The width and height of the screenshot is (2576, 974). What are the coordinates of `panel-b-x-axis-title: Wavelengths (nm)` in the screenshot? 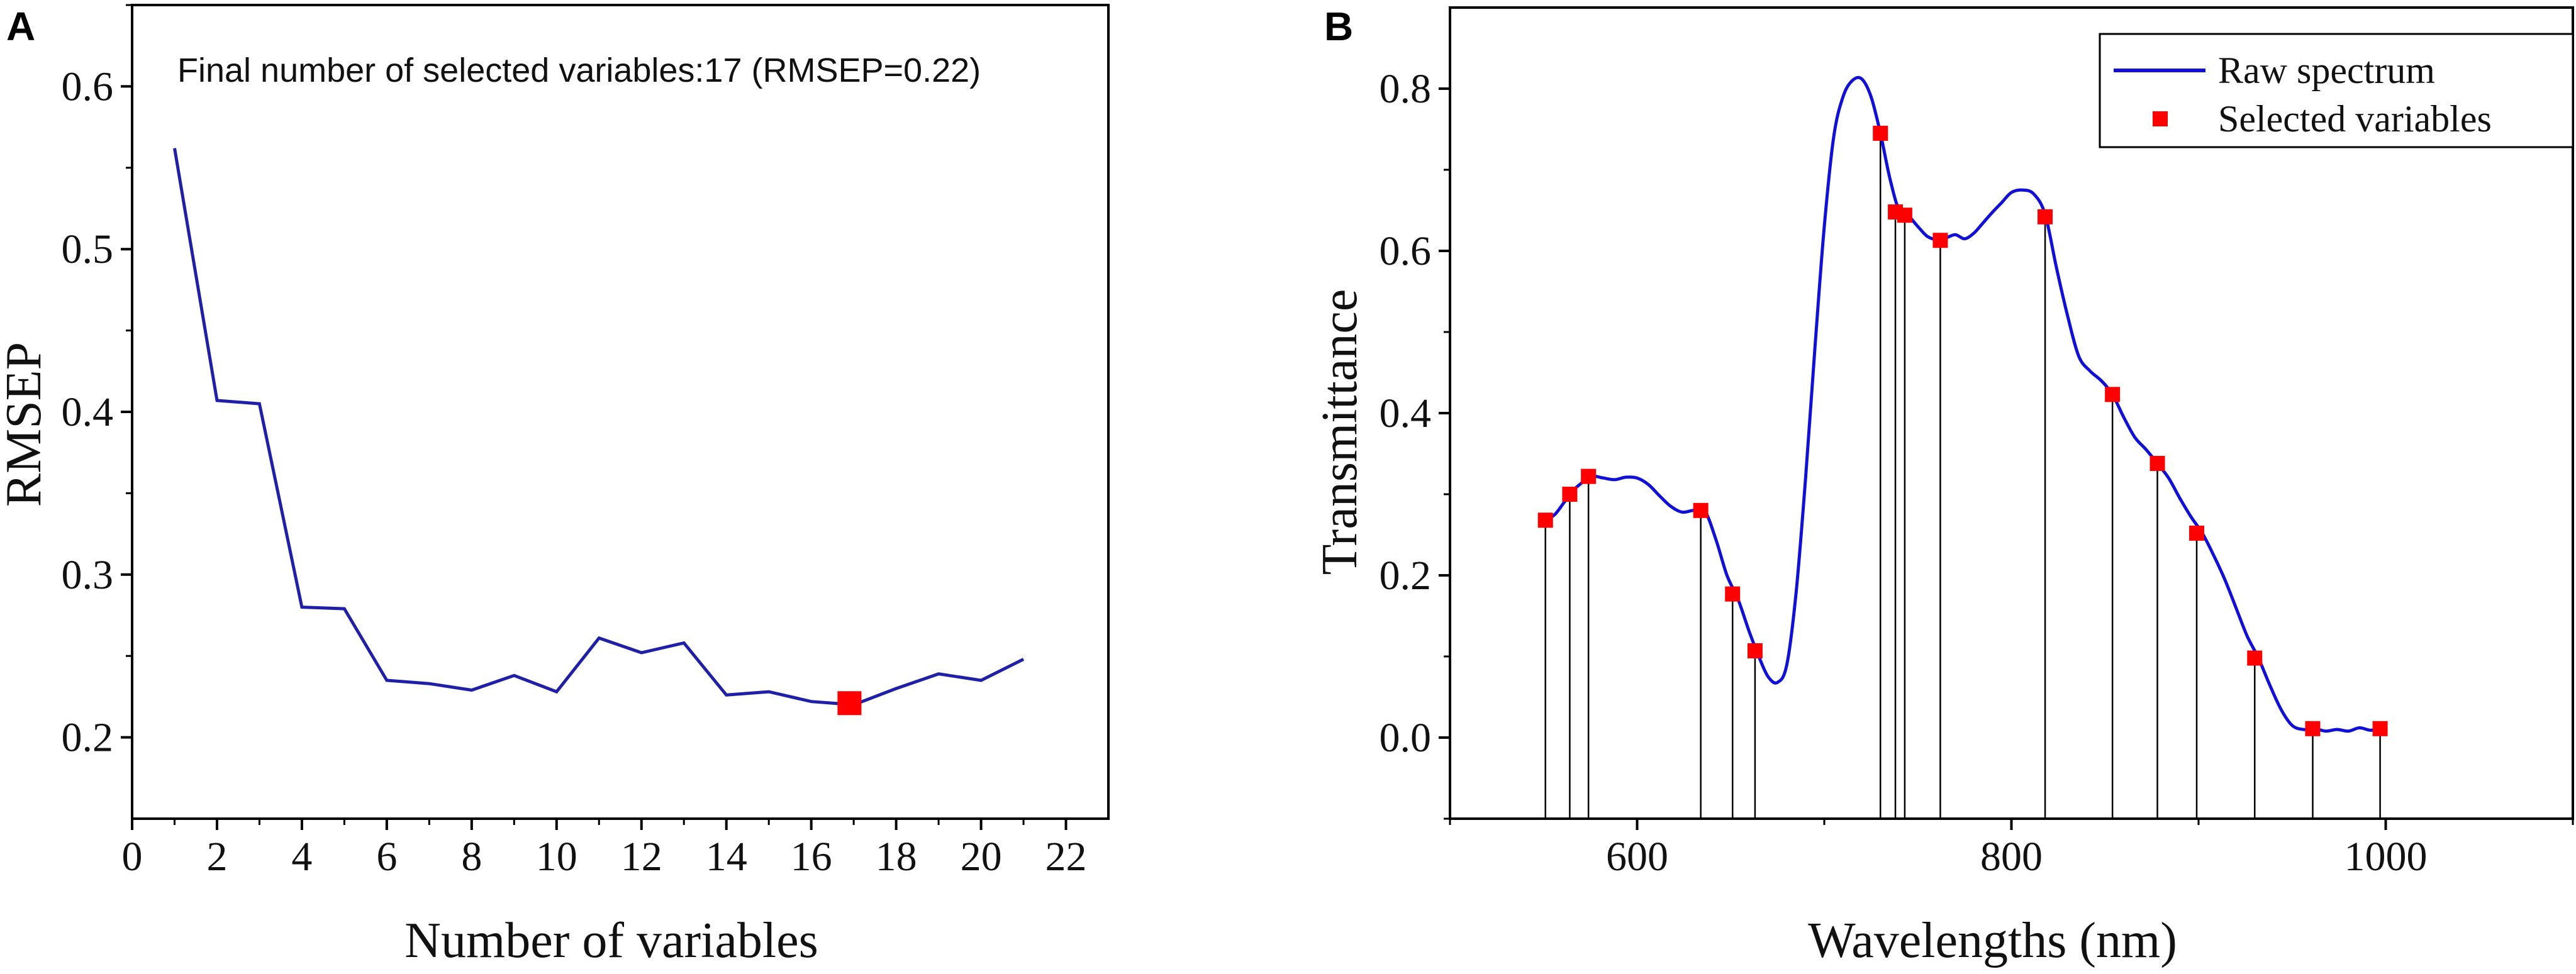 It's located at (1992, 940).